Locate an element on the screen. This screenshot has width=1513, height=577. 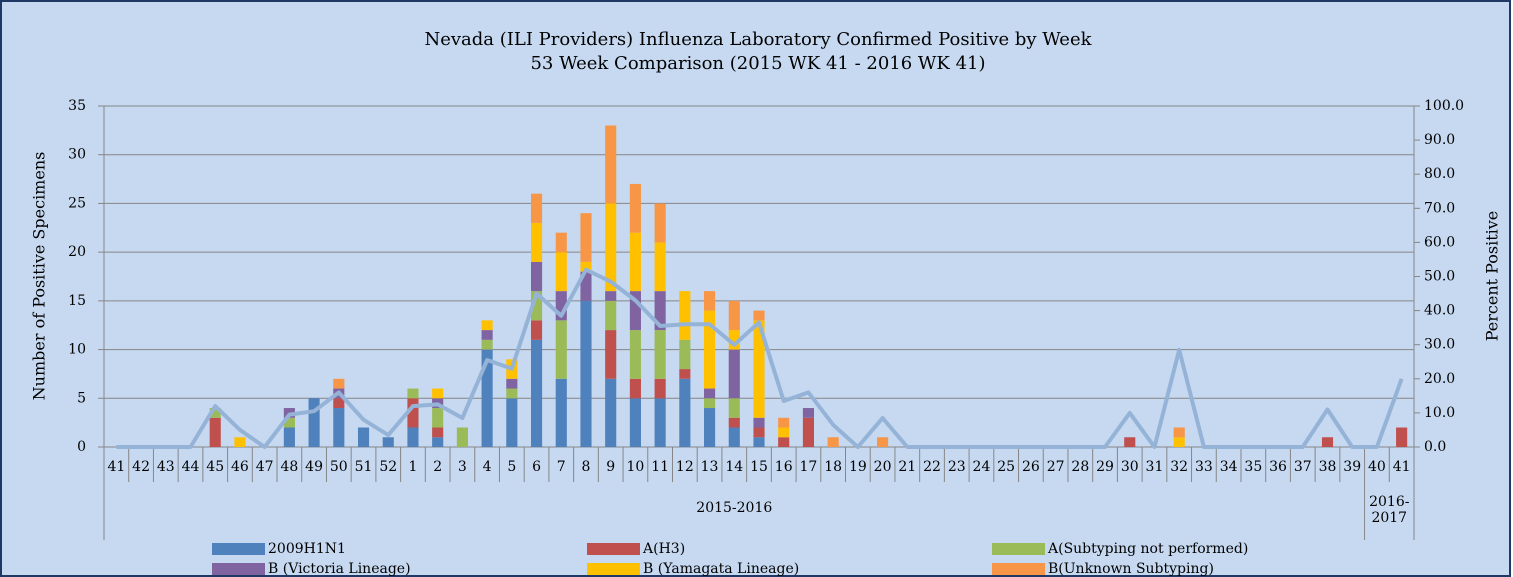
y-tick-label: 0 is located at coordinates (81, 447).